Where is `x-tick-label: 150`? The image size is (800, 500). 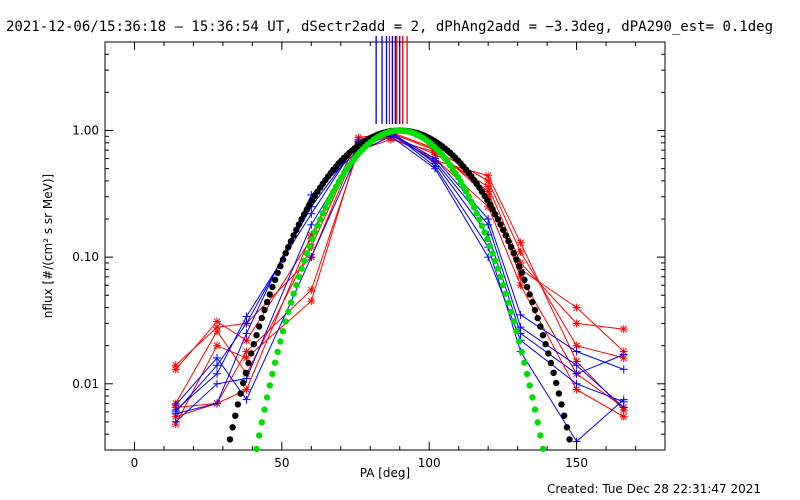 x-tick-label: 150 is located at coordinates (576, 463).